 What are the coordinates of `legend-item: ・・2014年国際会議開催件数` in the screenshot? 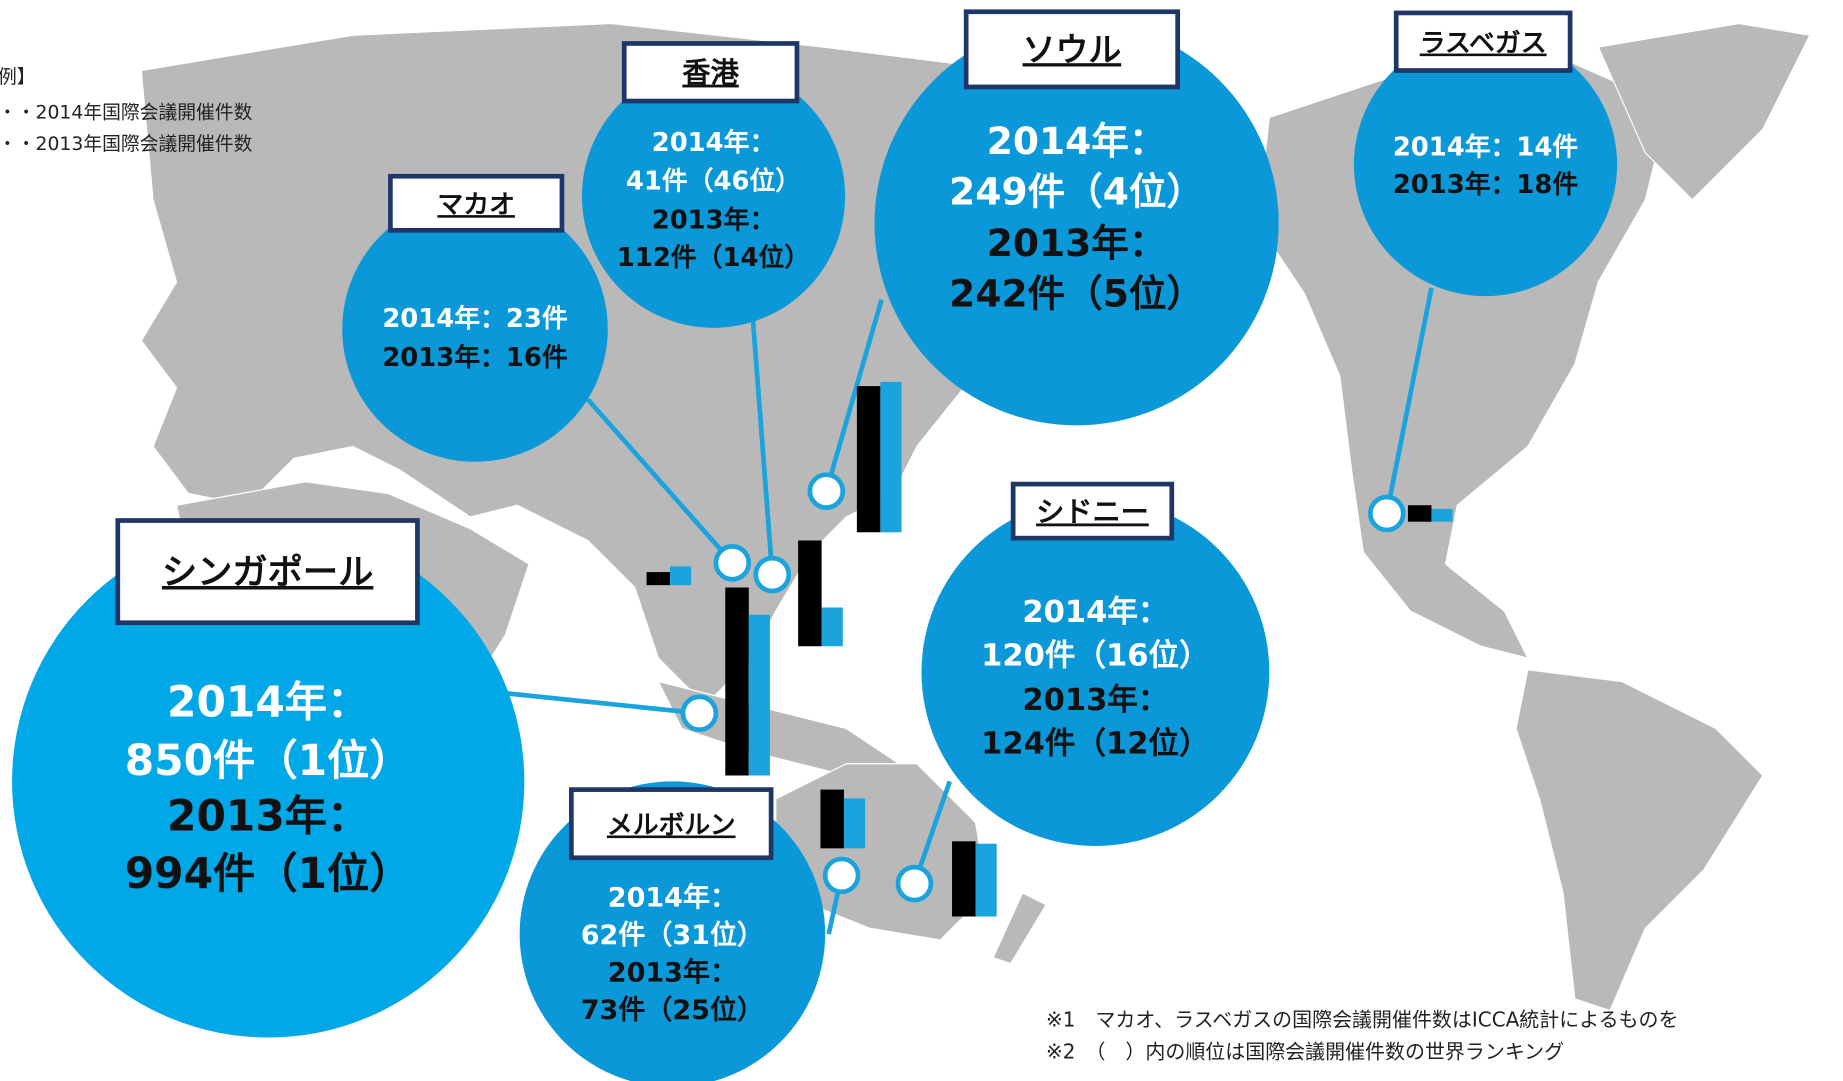 It's located at (126, 112).